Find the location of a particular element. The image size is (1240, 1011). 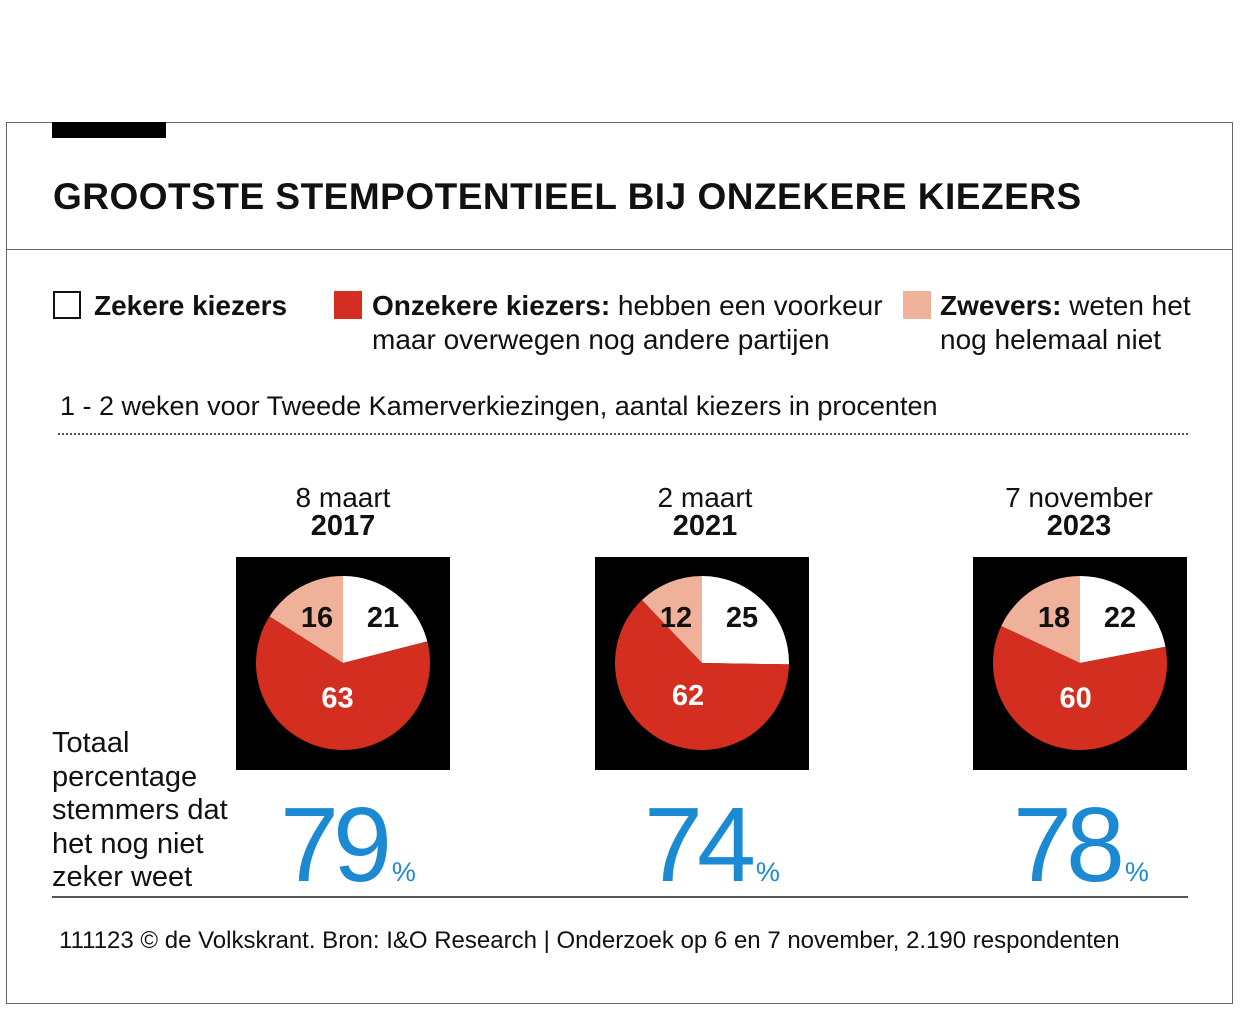

total-label-line: percentage is located at coordinates (125, 776).